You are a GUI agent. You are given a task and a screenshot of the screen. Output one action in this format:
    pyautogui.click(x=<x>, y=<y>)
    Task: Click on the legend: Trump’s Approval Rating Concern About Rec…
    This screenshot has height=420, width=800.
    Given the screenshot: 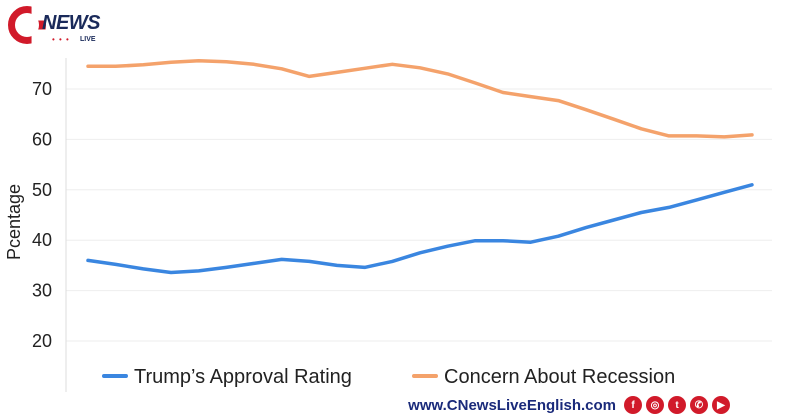 What is the action you would take?
    pyautogui.click(x=388, y=377)
    